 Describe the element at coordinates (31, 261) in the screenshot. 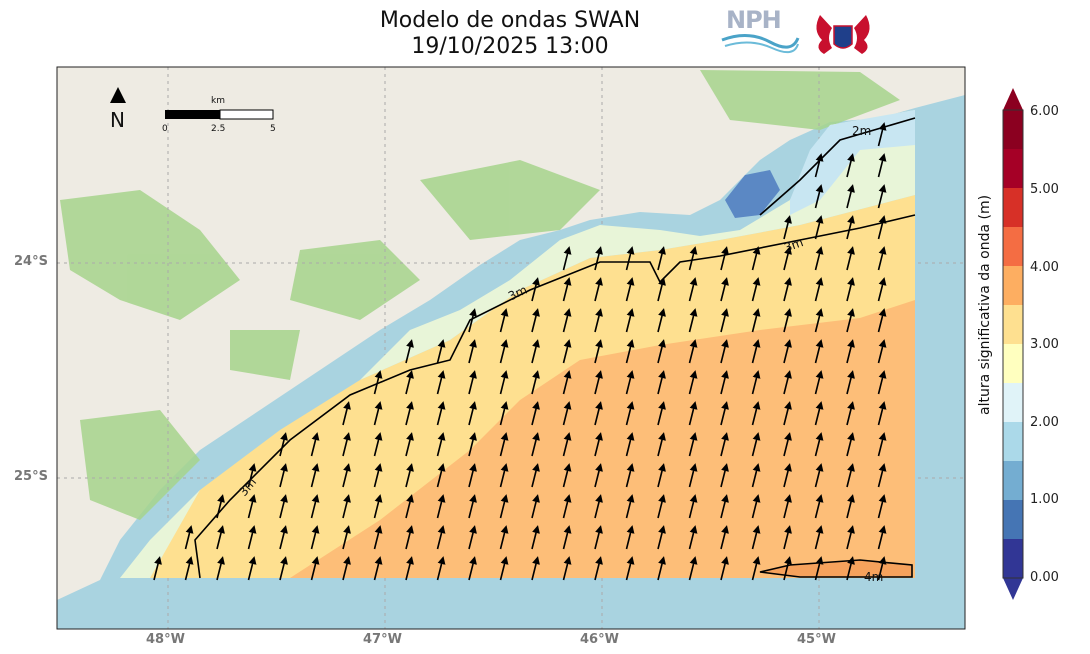

I see `y-tick-24s: 24°S` at that location.